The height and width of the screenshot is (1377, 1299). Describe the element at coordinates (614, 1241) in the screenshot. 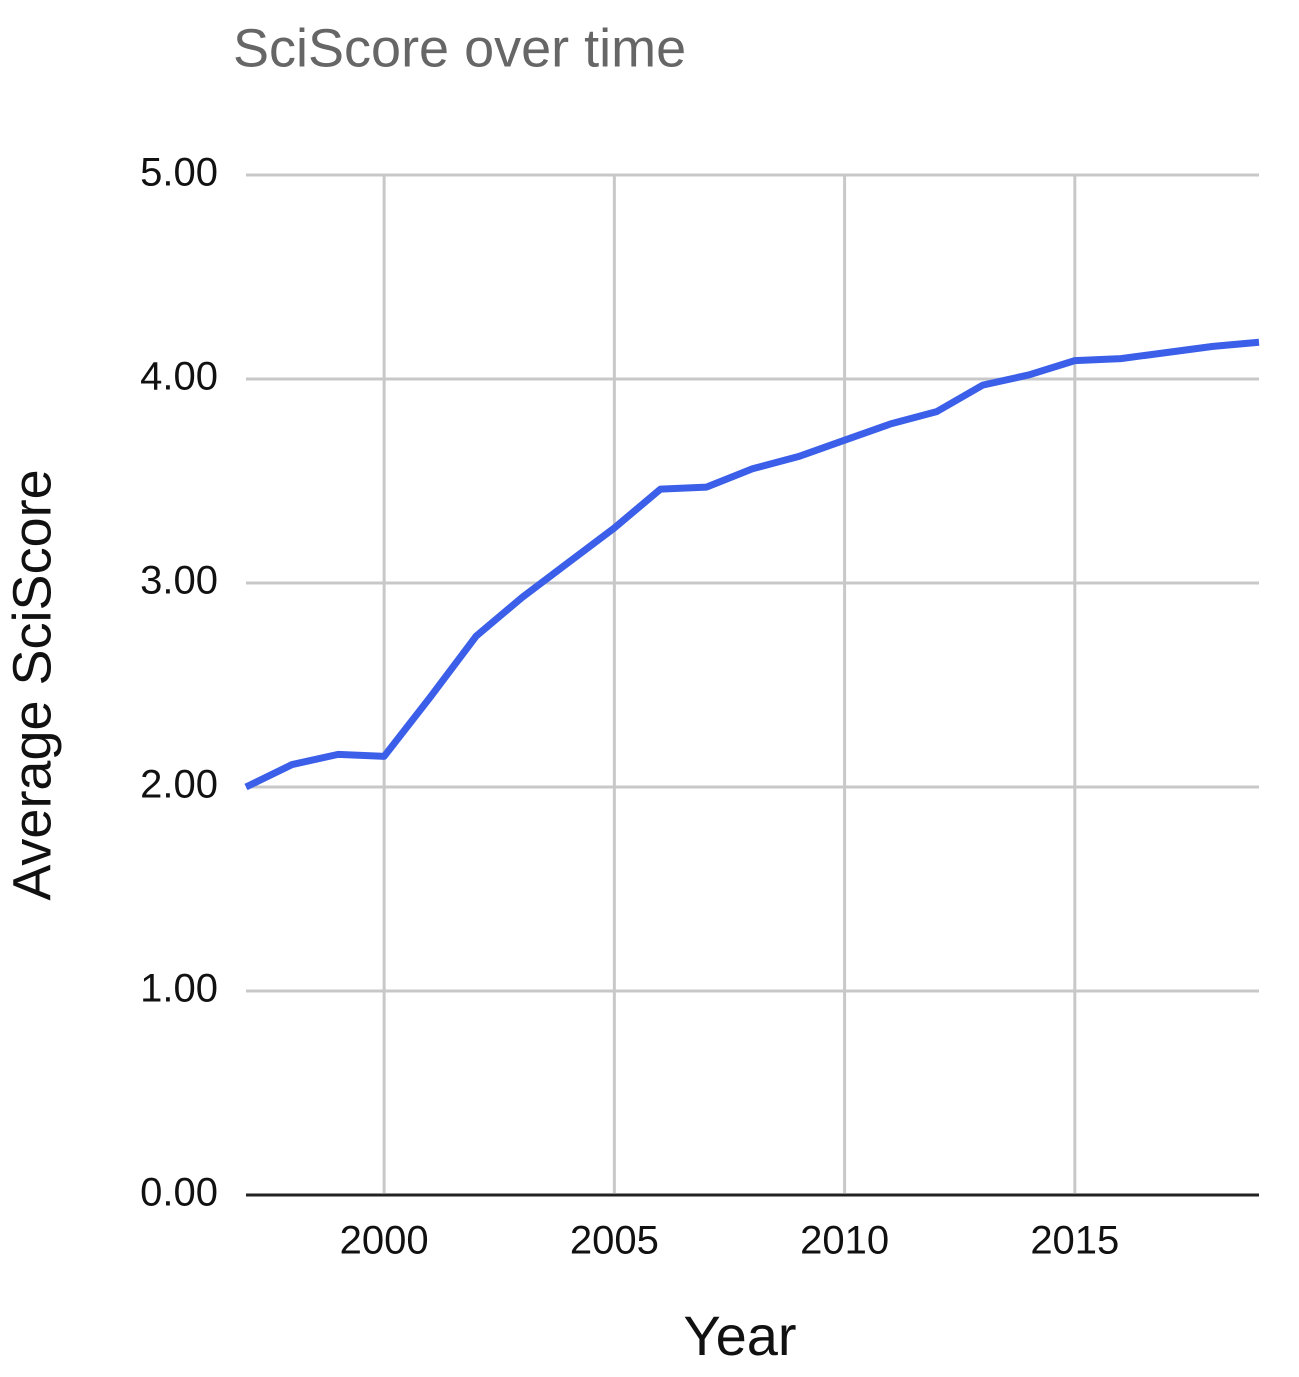

I see `x-tick-label: 2005` at that location.